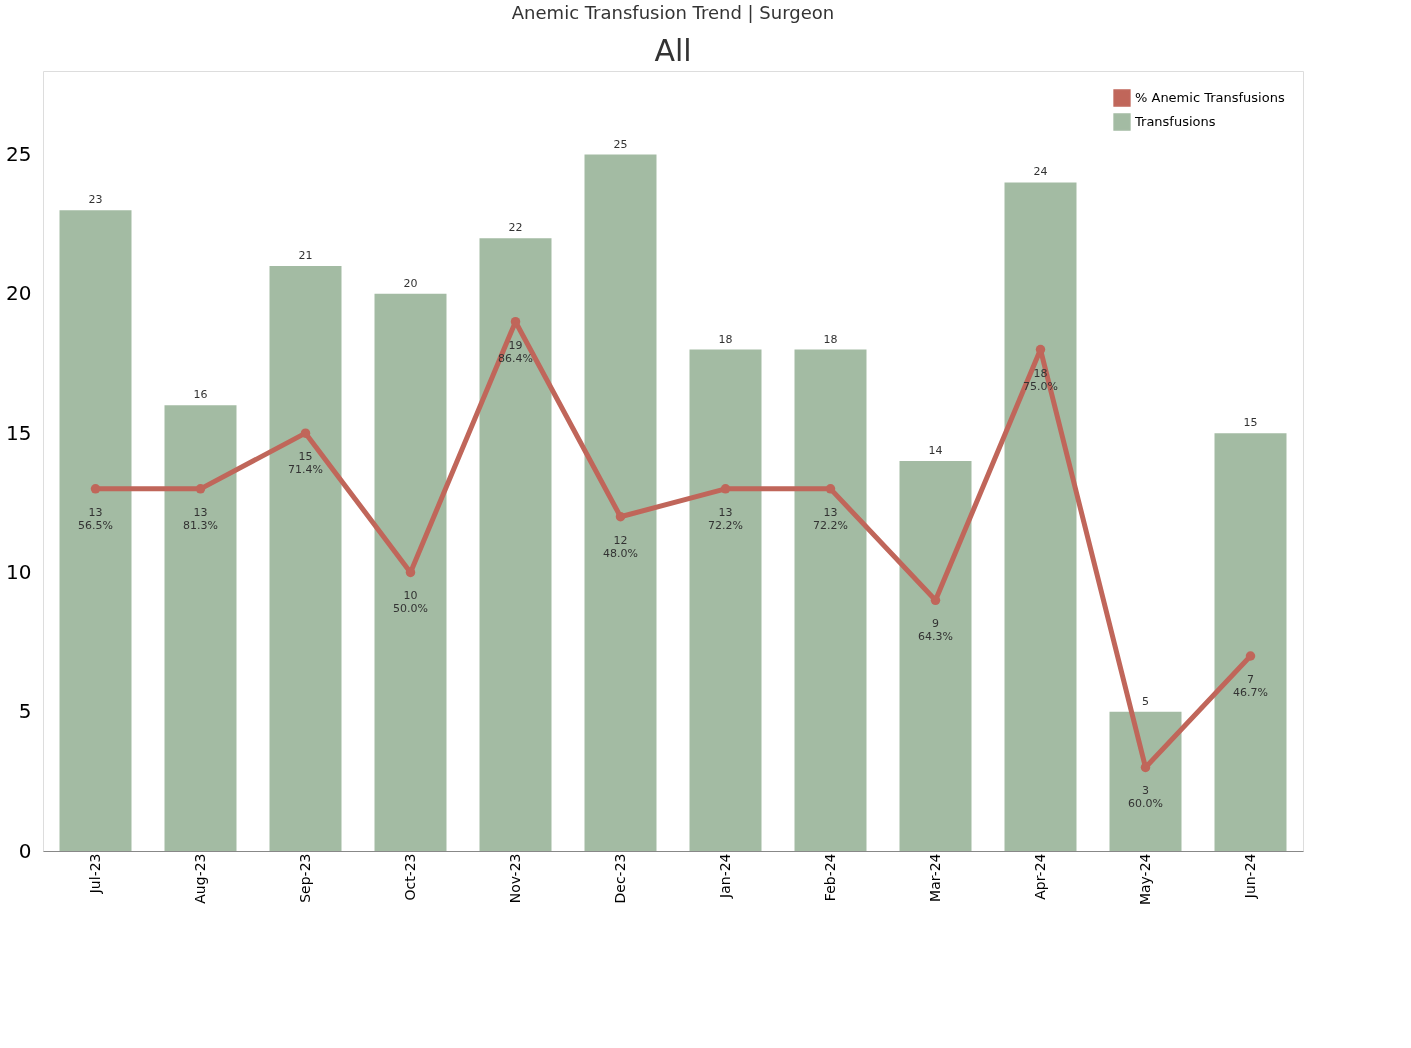 The height and width of the screenshot is (1048, 1411). What do you see at coordinates (1250, 423) in the screenshot?
I see `data-label: 15` at bounding box center [1250, 423].